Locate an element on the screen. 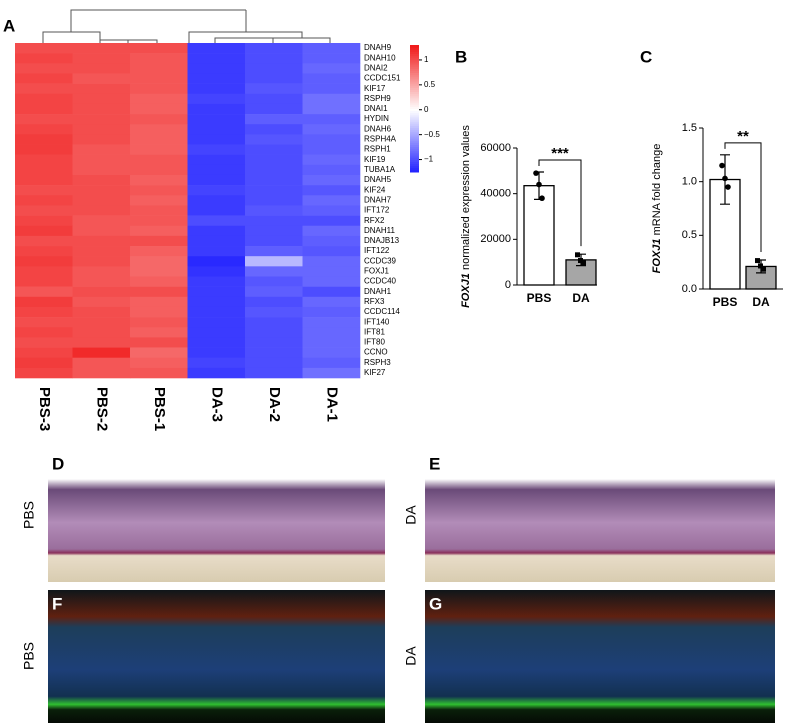 This screenshot has width=800, height=728. row-label: KIF27 is located at coordinates (375, 372).